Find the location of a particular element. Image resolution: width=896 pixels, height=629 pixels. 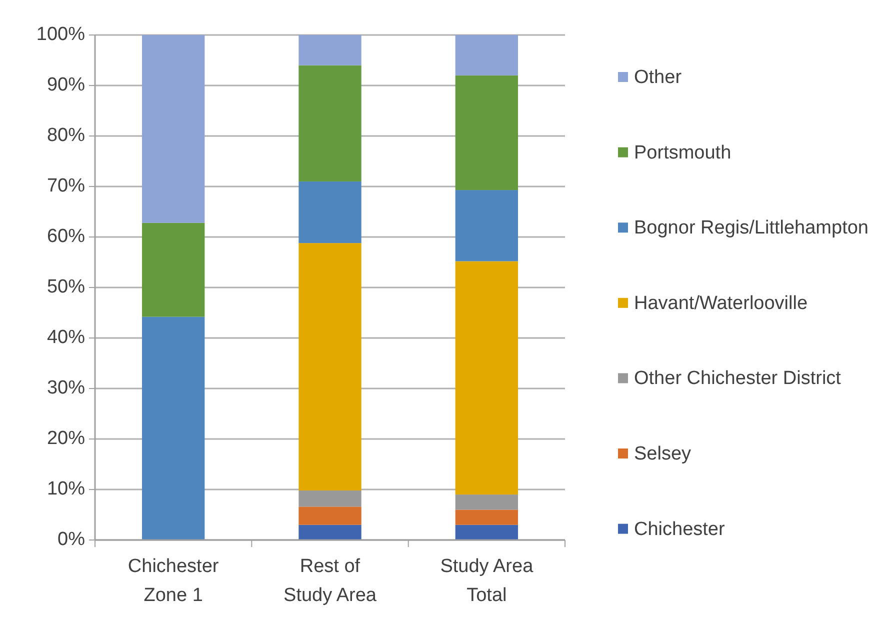

legend-label: Selsey is located at coordinates (663, 454).